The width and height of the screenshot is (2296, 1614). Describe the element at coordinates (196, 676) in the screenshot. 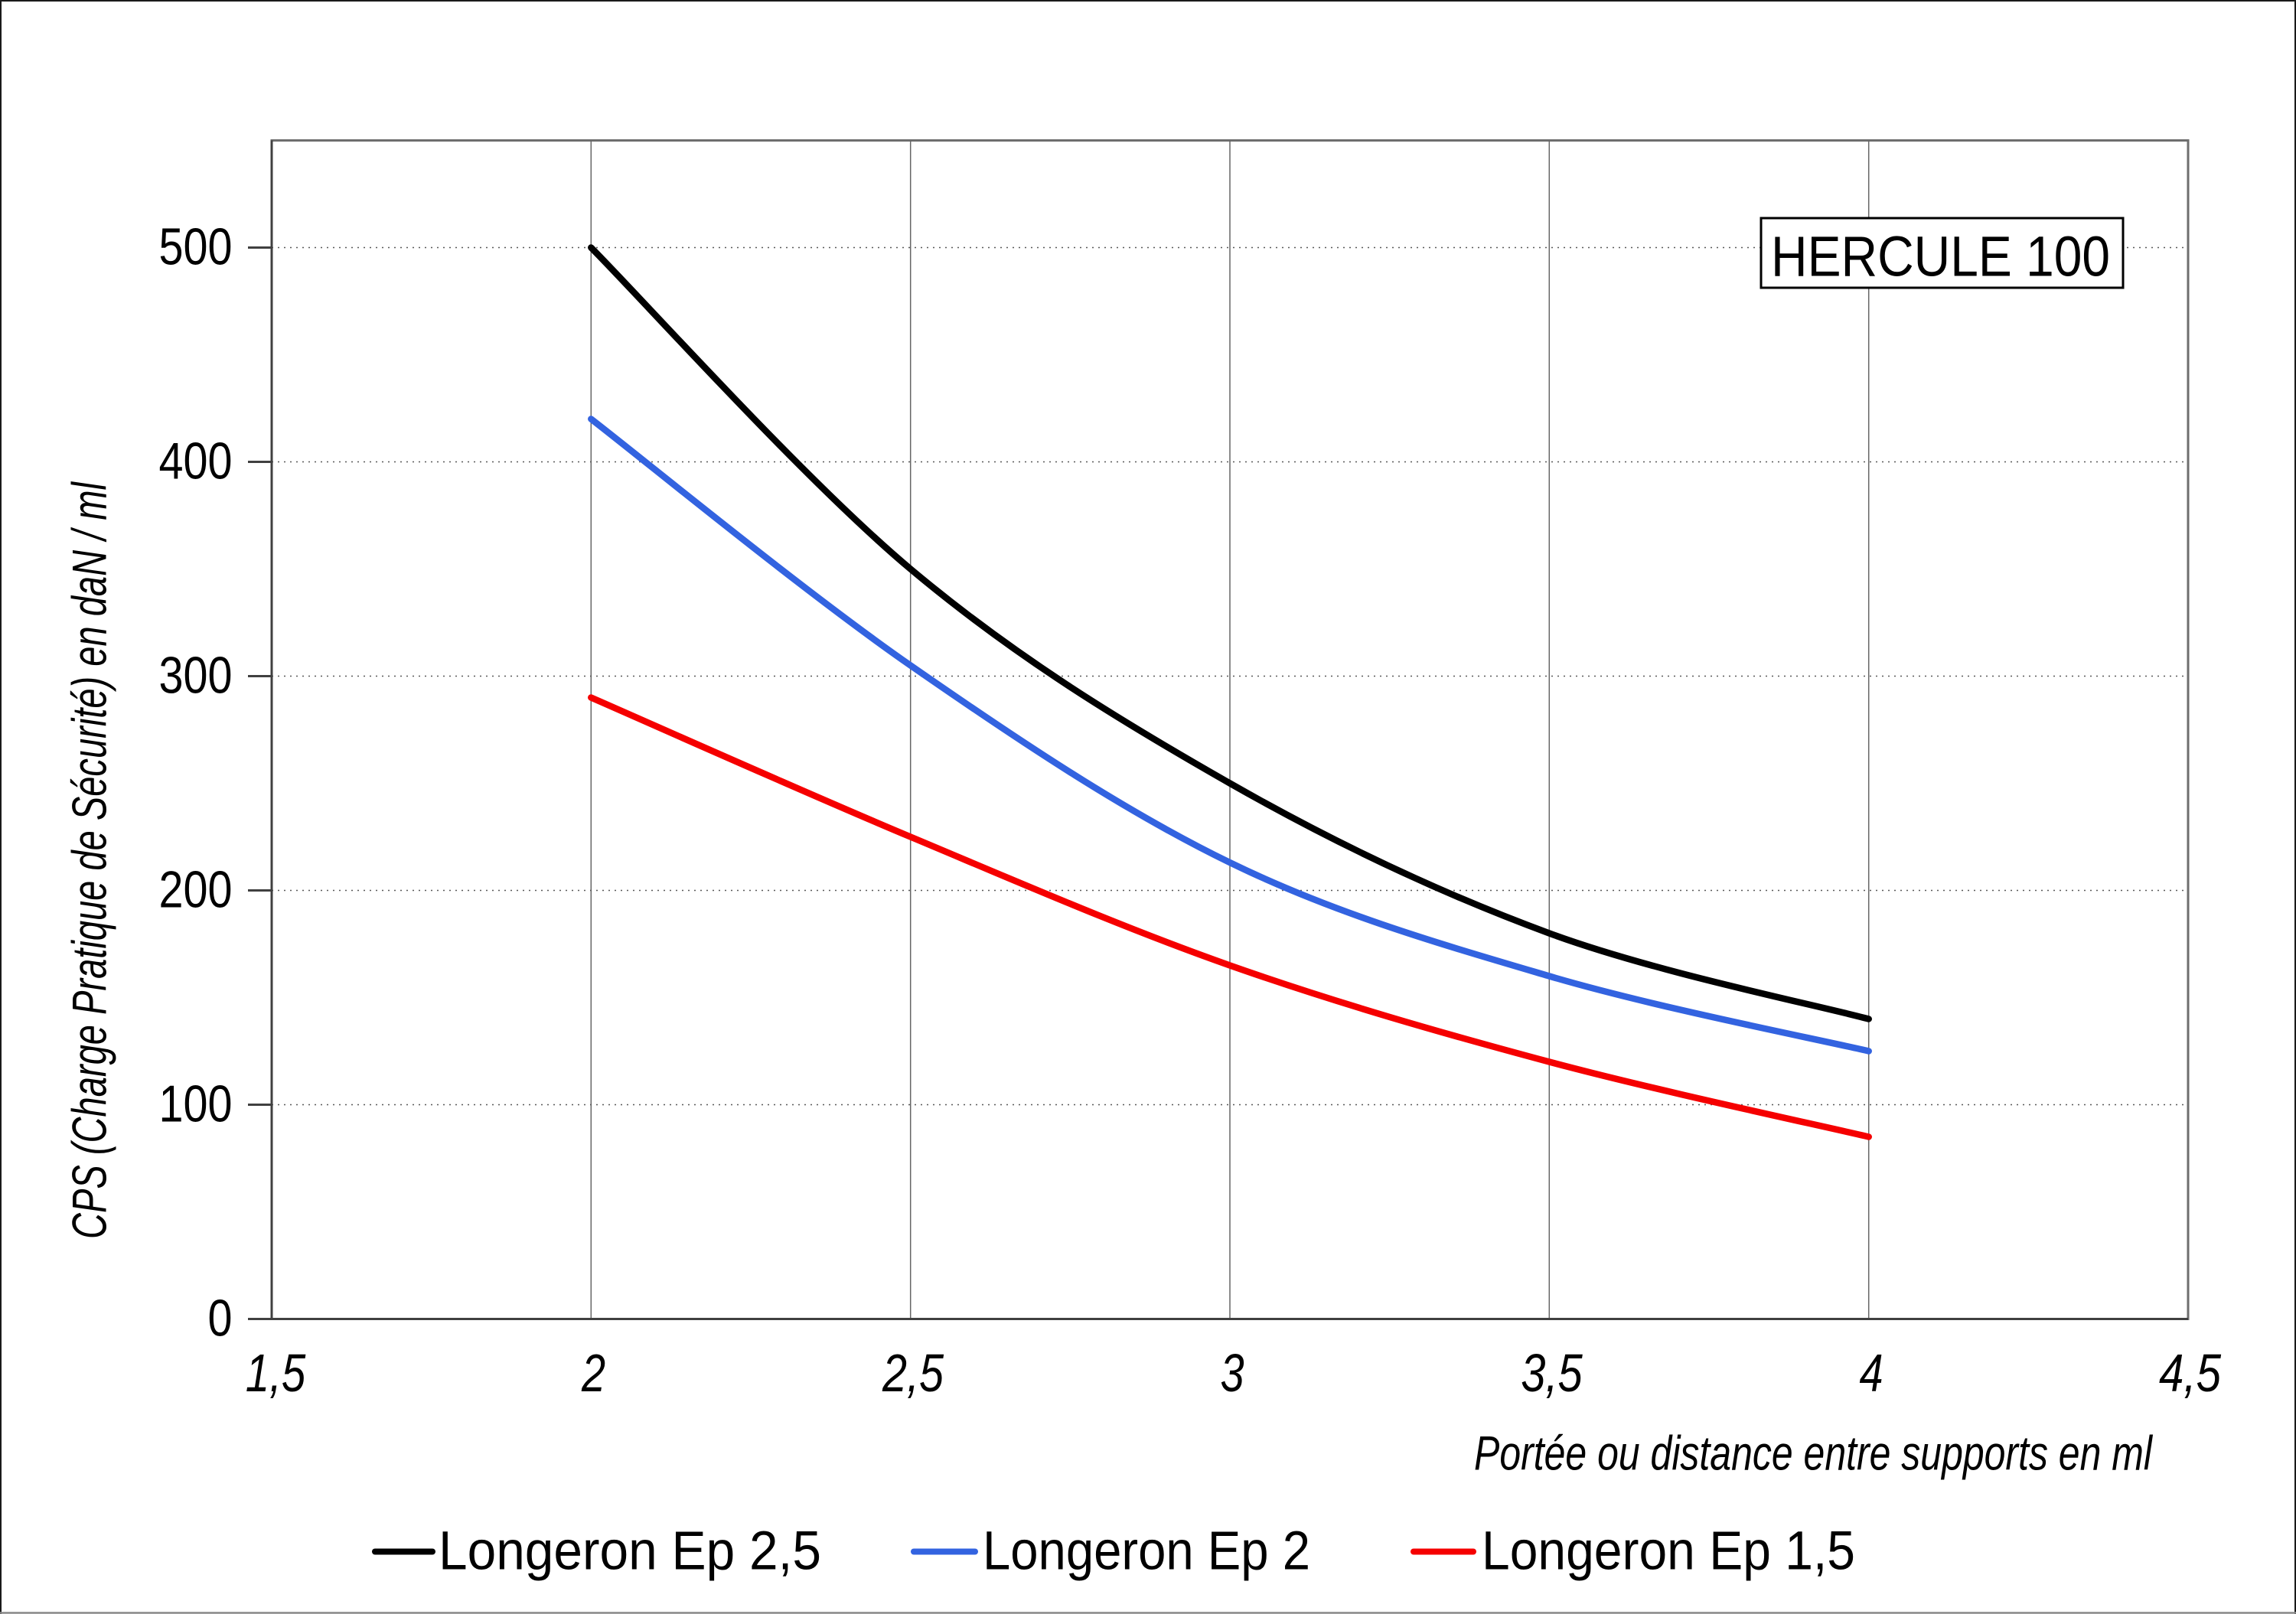

I see `svg-text: 300` at that location.